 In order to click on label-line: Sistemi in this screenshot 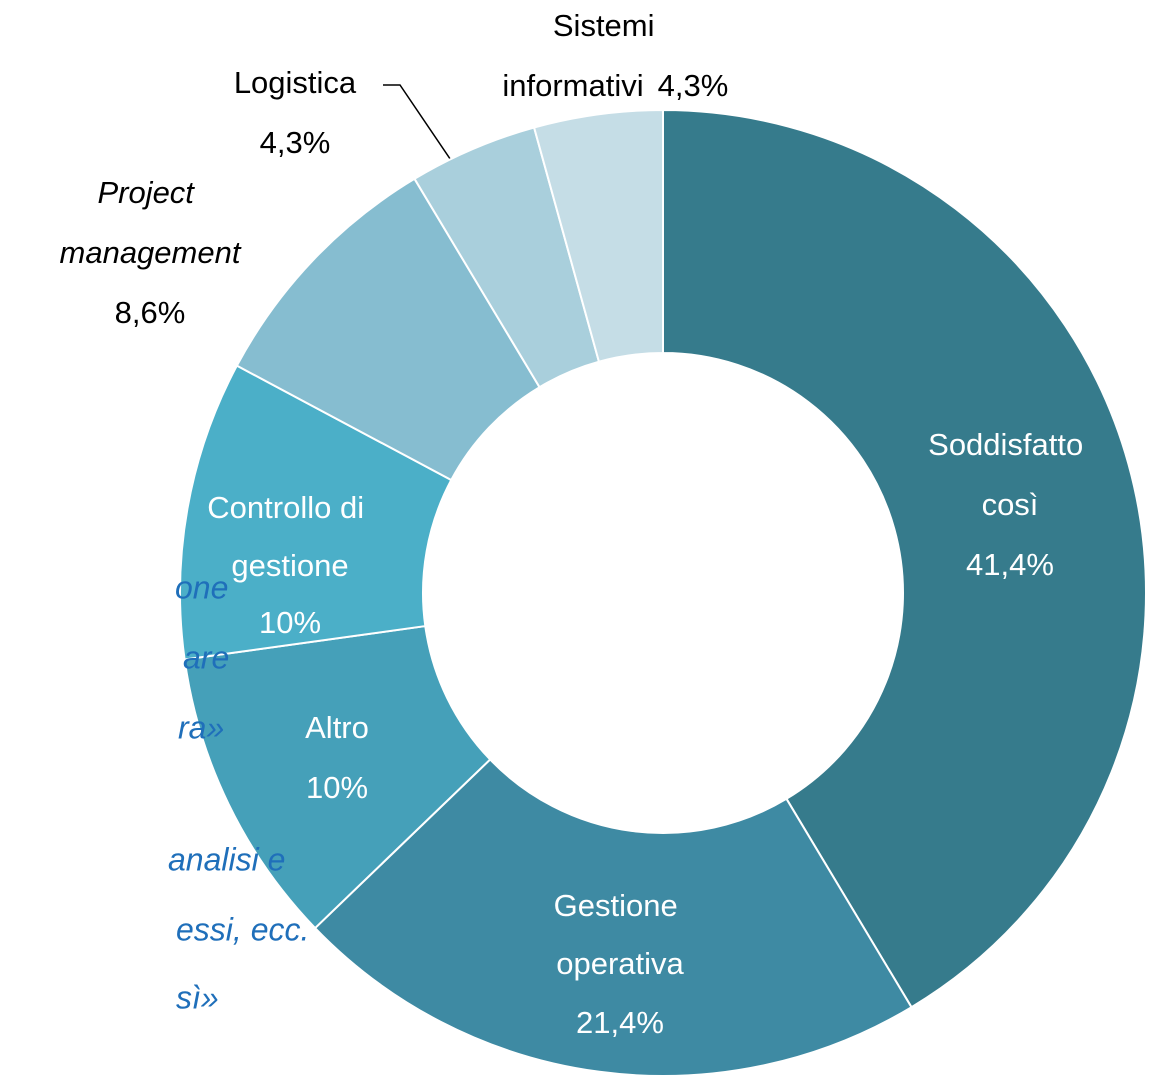, I will do `click(608, 25)`.